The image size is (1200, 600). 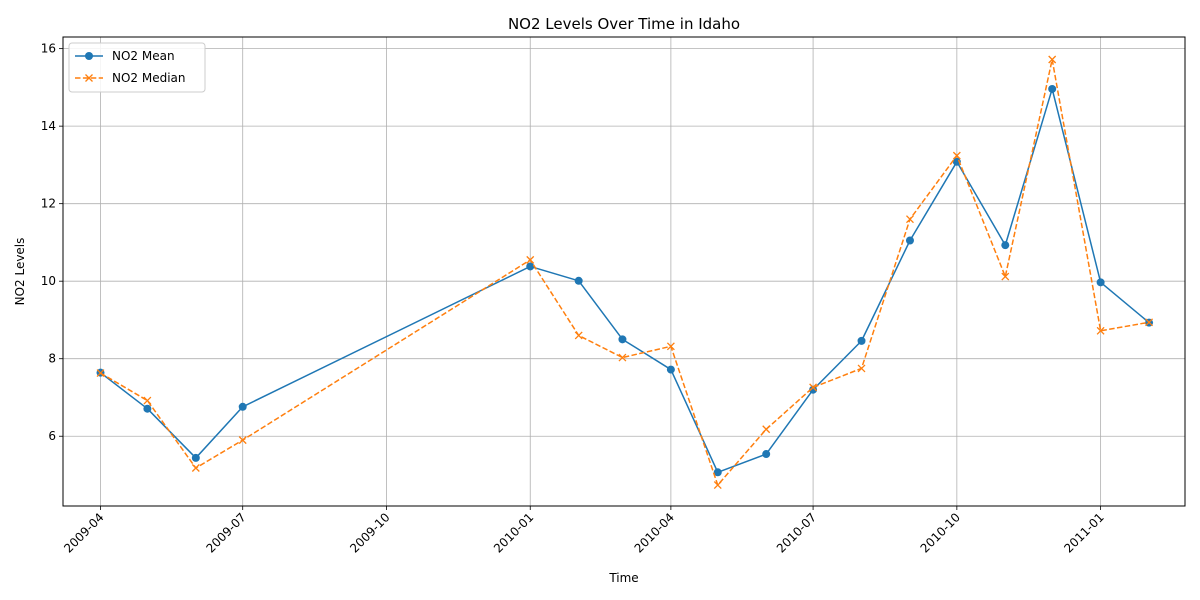 What do you see at coordinates (20, 272) in the screenshot?
I see `y-axis-label: NO2 Levels` at bounding box center [20, 272].